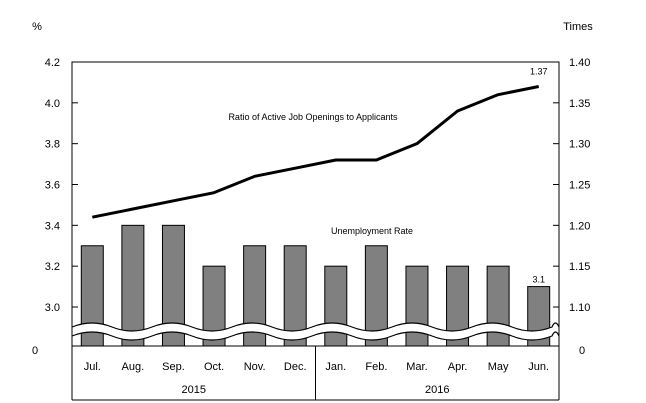  What do you see at coordinates (458, 367) in the screenshot?
I see `category-label: Apr.` at bounding box center [458, 367].